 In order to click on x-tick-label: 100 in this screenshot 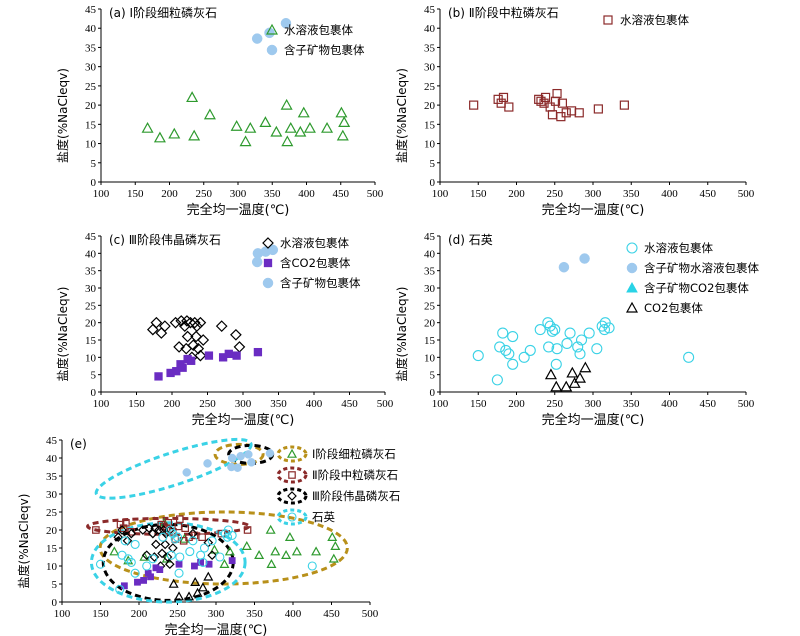, I will do `click(62, 614)`.